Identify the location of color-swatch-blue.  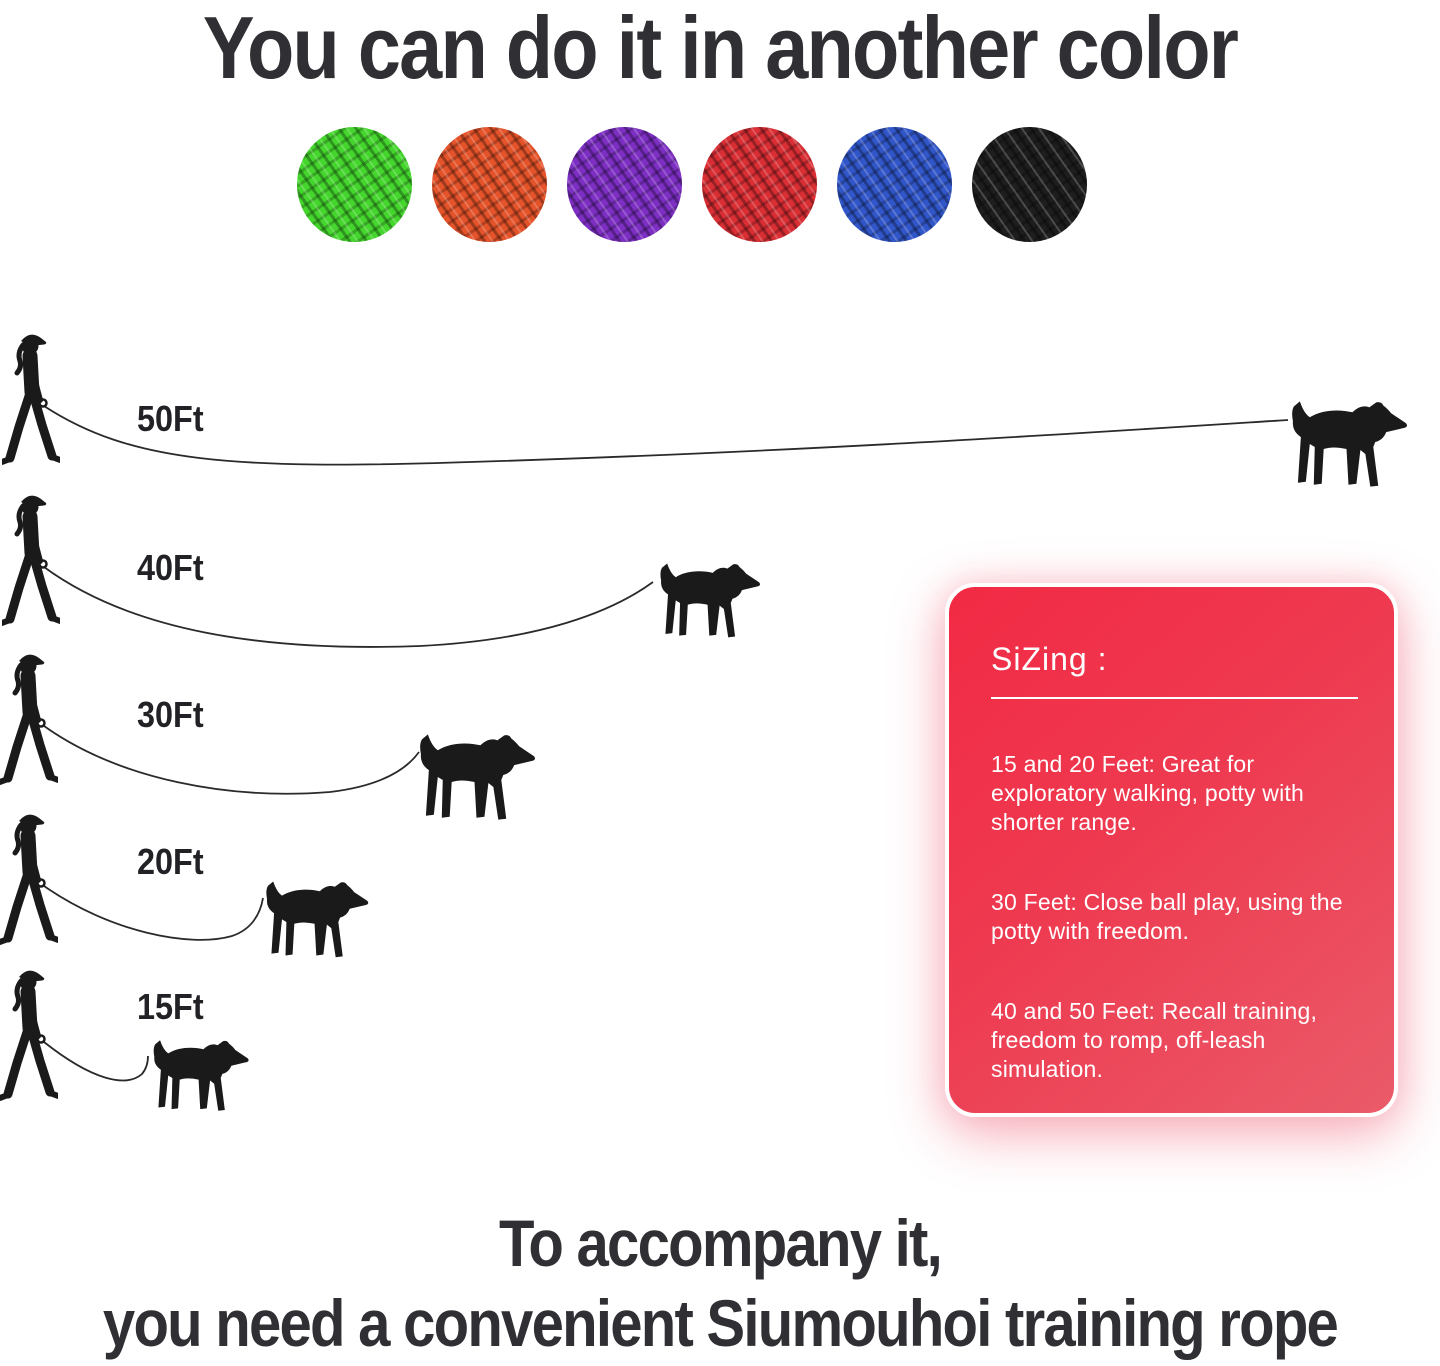
(894, 184).